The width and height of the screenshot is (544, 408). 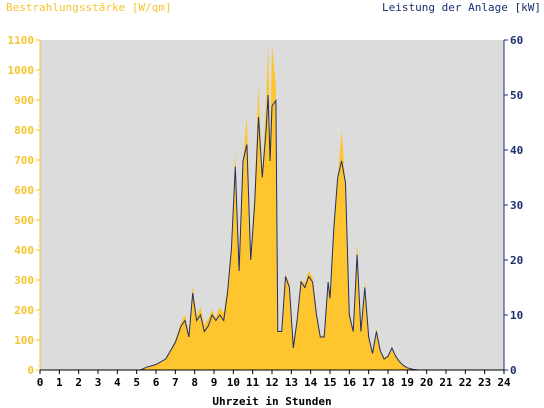 I want to click on left-axis-title: Bestrahlungsstärke [W/qm], so click(x=89, y=7).